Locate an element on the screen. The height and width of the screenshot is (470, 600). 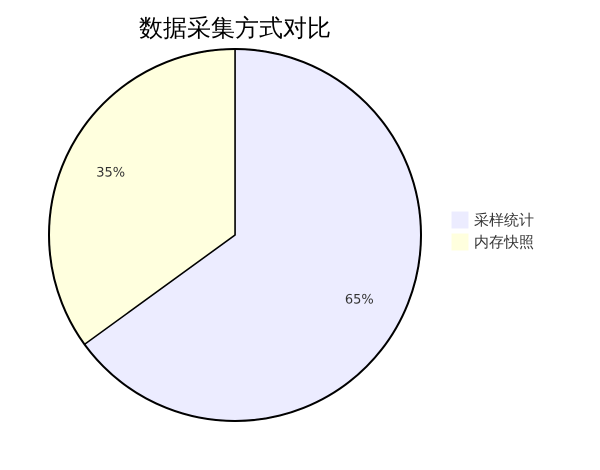
legend-label: 内存快照 is located at coordinates (504, 242).